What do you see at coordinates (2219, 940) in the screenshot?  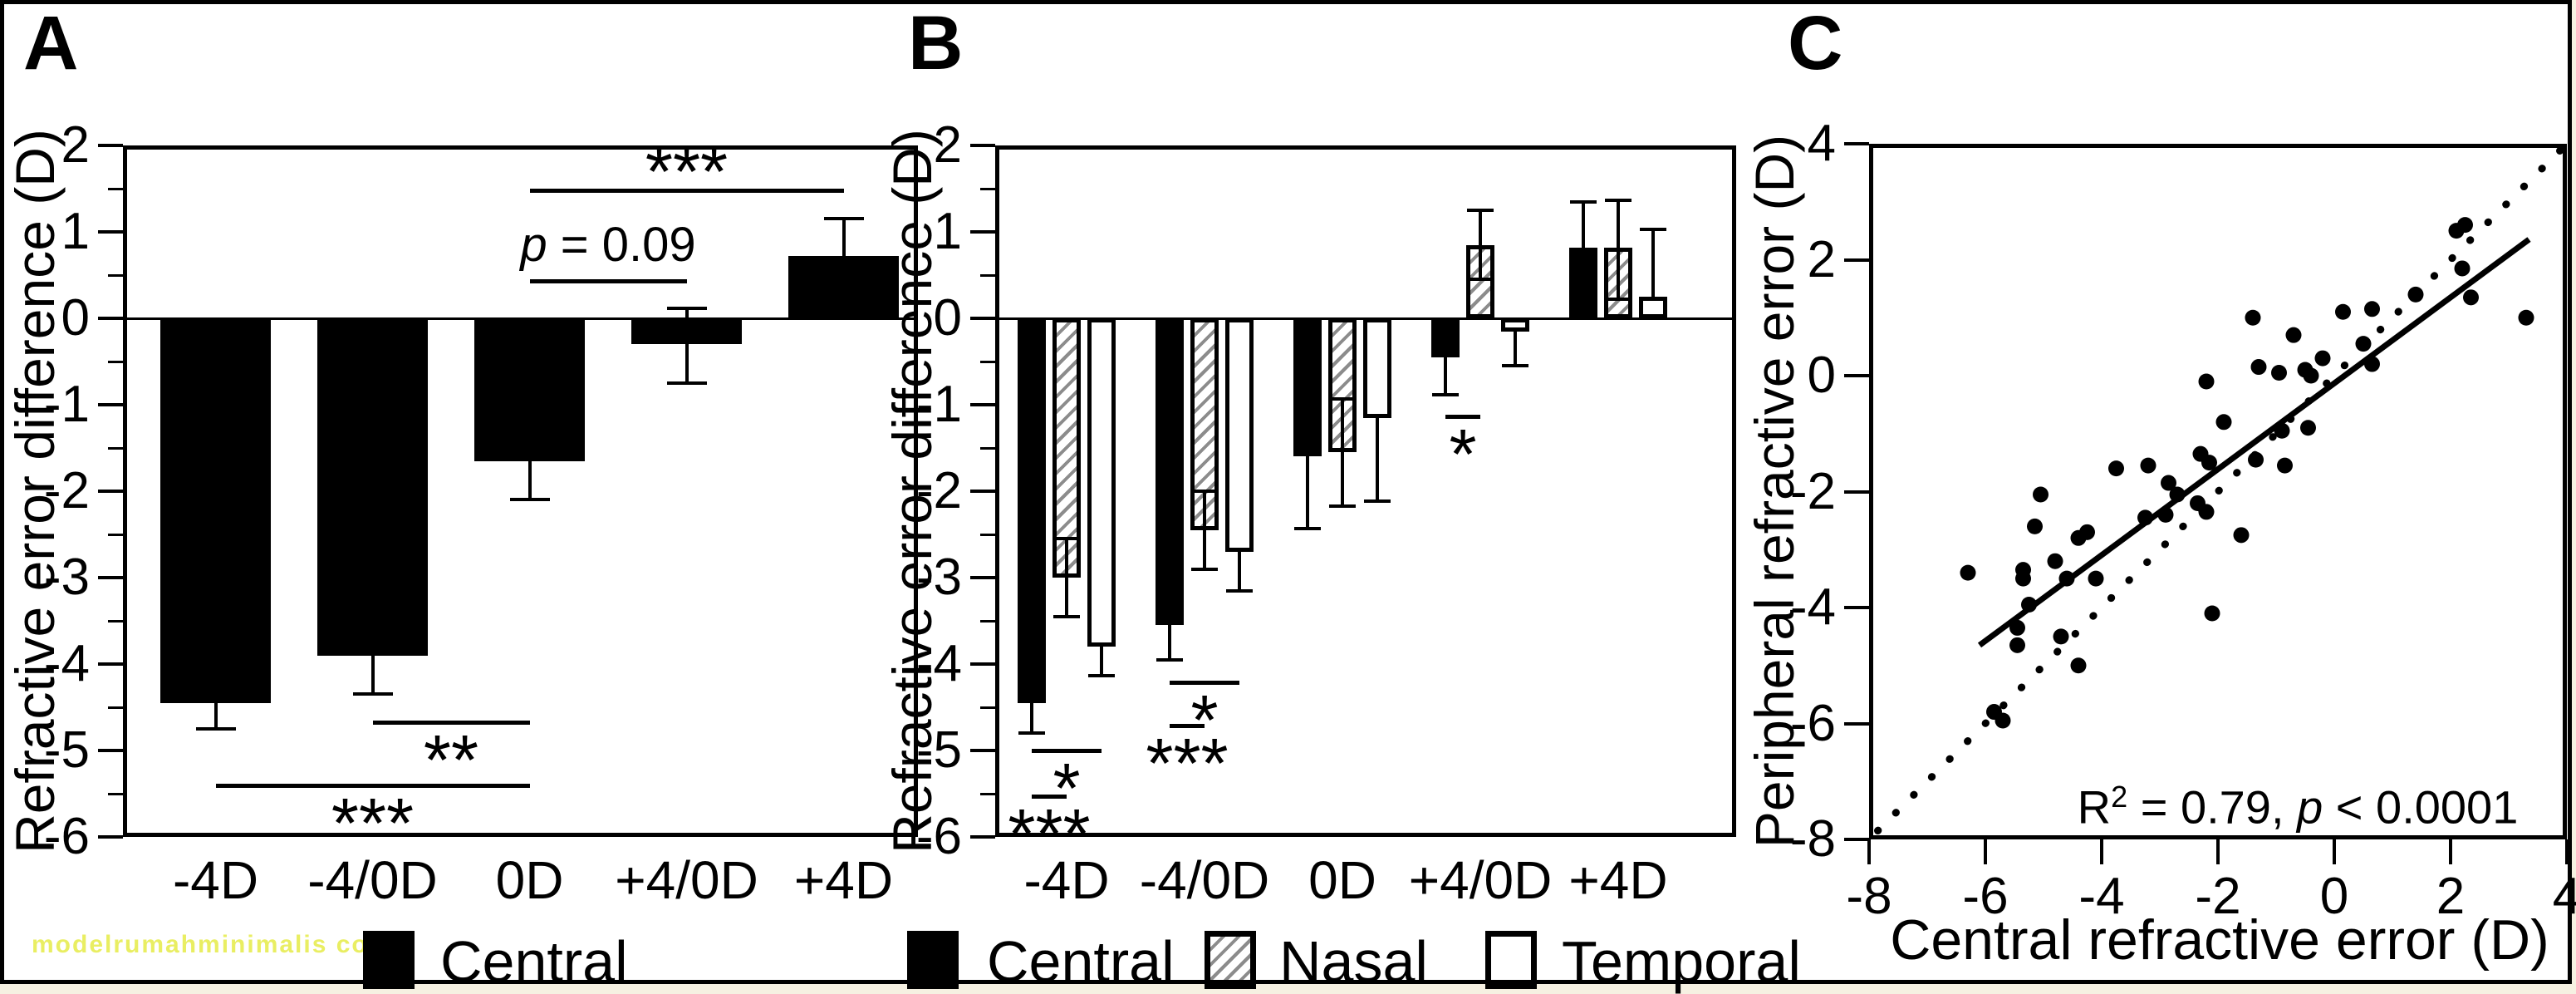 I see `x-axis-label: Central refractive error (D)` at bounding box center [2219, 940].